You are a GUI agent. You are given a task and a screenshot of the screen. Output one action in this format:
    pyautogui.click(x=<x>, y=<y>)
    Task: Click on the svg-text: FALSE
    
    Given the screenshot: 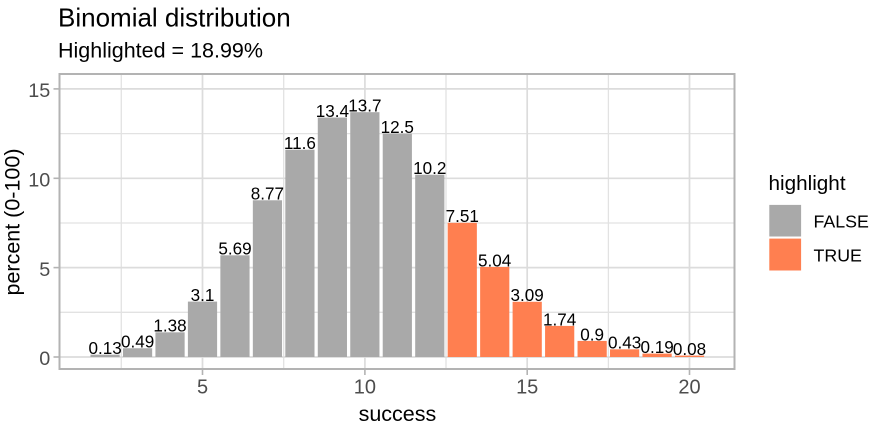 What is the action you would take?
    pyautogui.click(x=841, y=222)
    